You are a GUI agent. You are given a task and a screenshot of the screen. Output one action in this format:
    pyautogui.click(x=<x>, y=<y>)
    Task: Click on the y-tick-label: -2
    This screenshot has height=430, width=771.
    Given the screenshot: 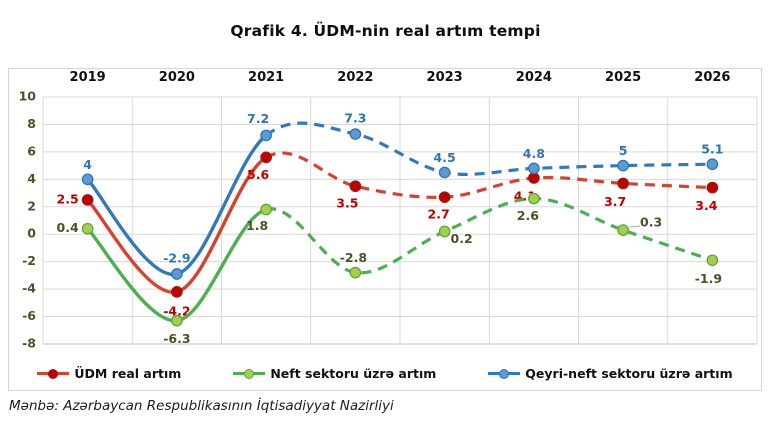 What is the action you would take?
    pyautogui.click(x=29, y=260)
    